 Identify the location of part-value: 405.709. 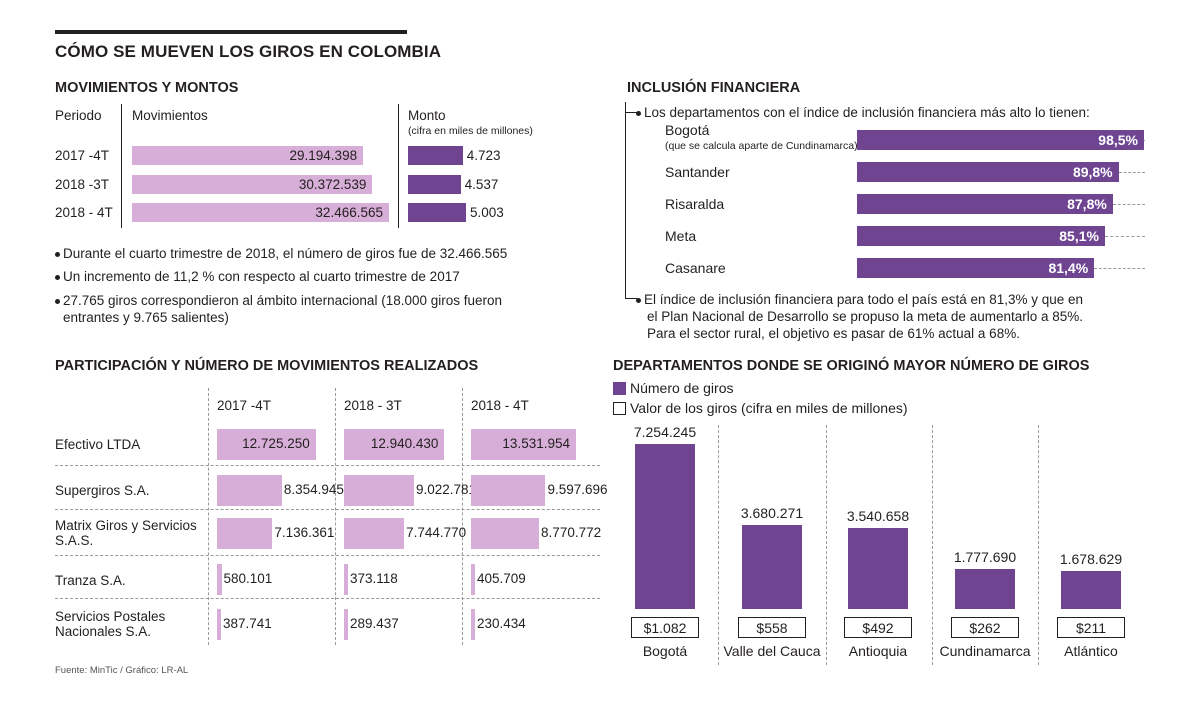
(501, 578).